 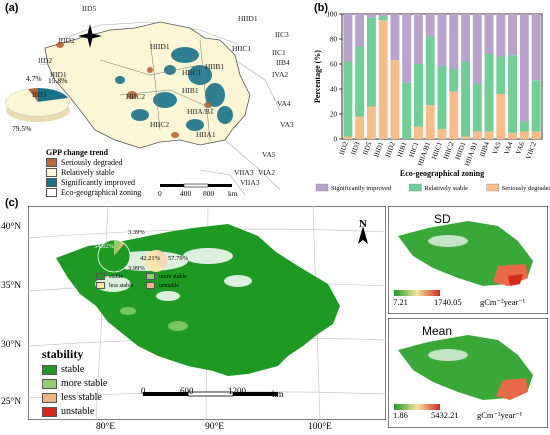 What do you see at coordinates (363, 224) in the screenshot?
I see `north-label: N` at bounding box center [363, 224].